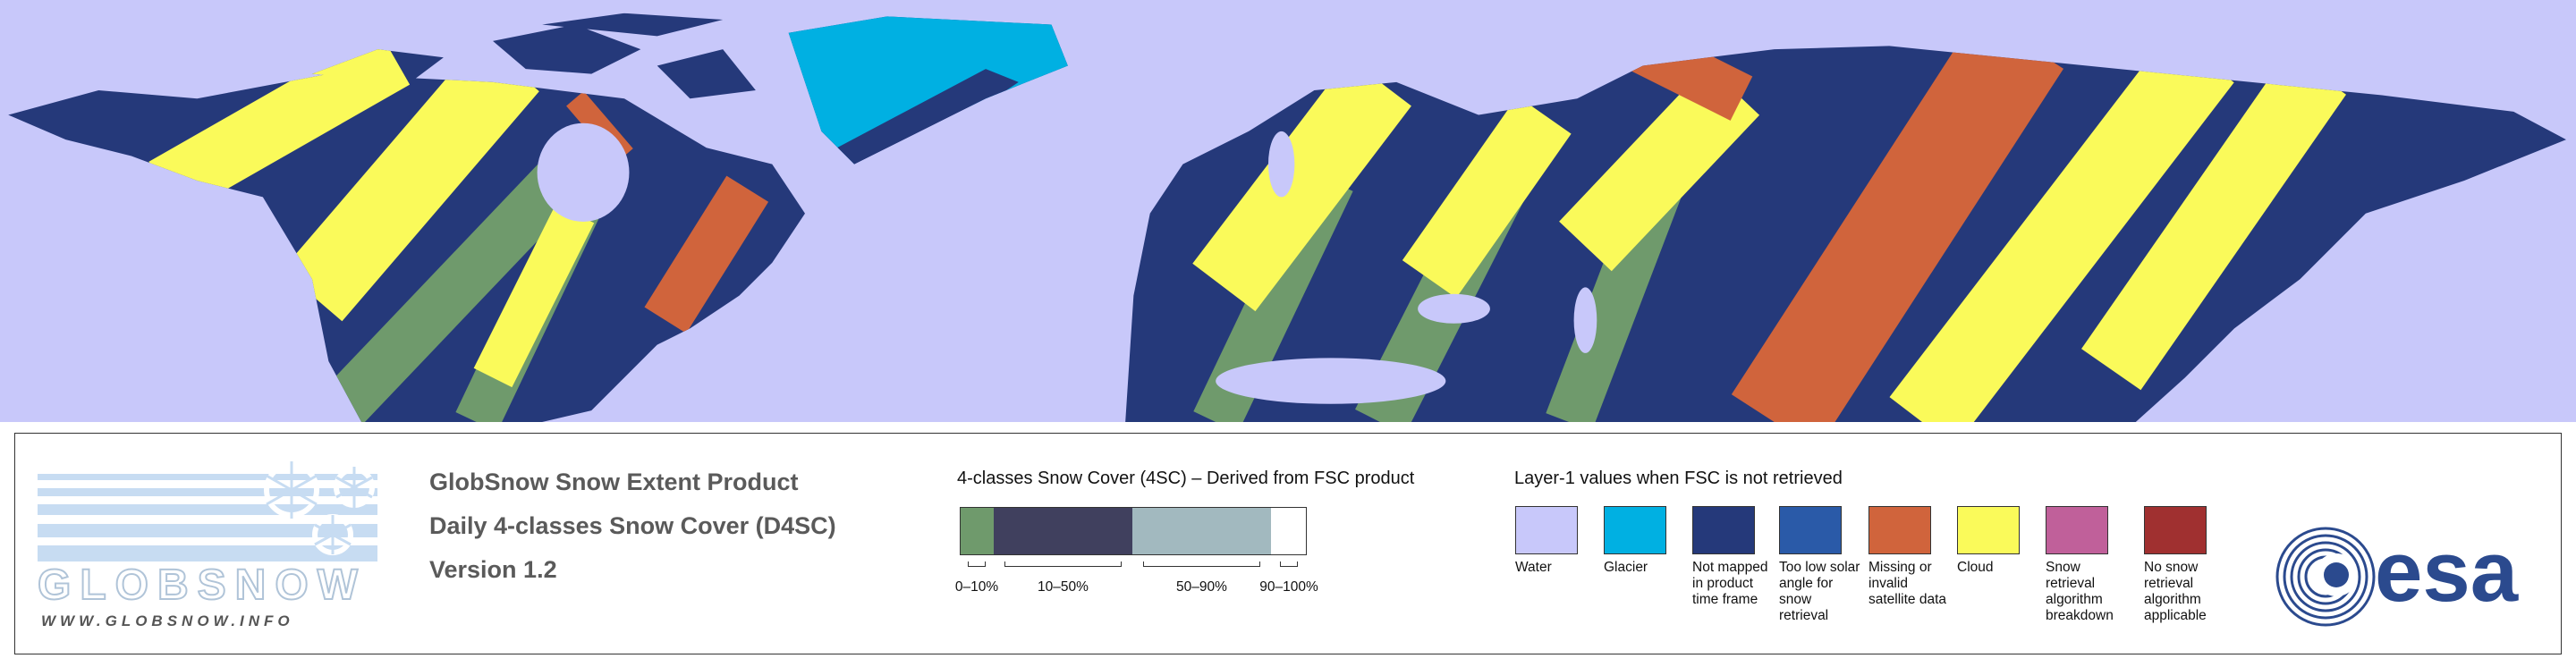  I want to click on esa-emblem, so click(2325, 577).